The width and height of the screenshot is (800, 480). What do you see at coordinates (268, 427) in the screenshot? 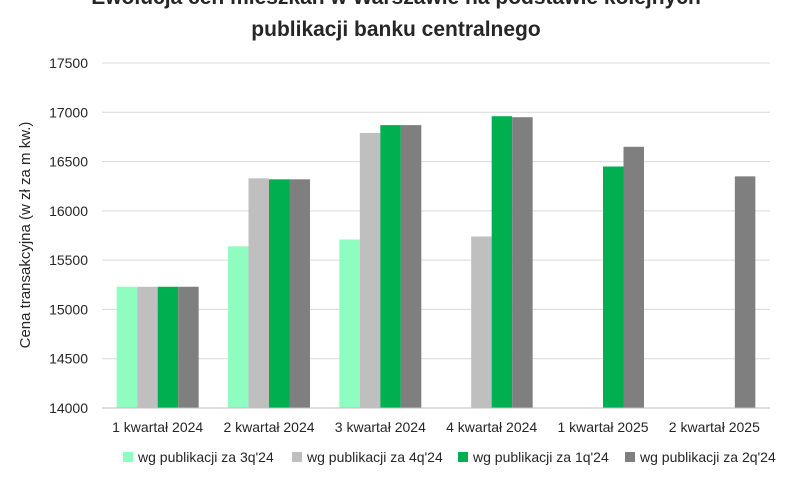
I see `x-tick-label: 2 kwartał 2024` at bounding box center [268, 427].